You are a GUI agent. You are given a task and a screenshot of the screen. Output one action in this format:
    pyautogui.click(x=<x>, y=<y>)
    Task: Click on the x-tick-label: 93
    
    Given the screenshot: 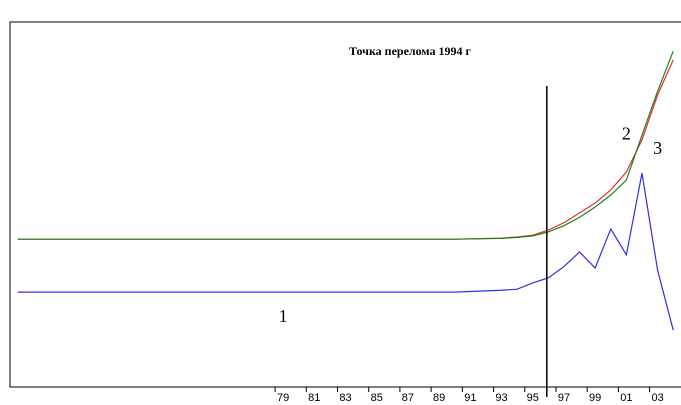 What is the action you would take?
    pyautogui.click(x=501, y=398)
    